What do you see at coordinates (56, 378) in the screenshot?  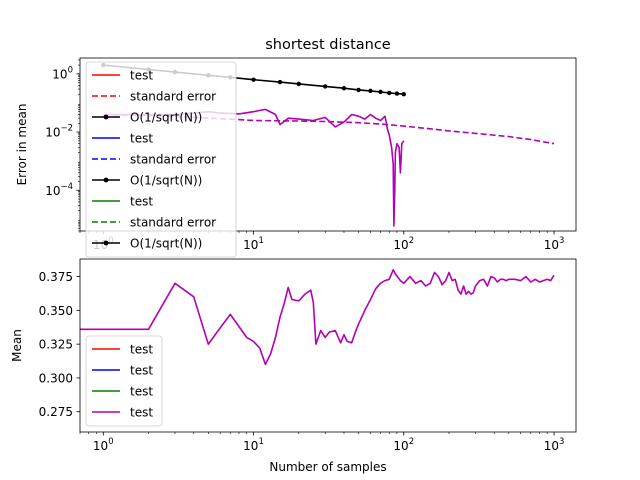 I see `y-tick-label: 0.300` at bounding box center [56, 378].